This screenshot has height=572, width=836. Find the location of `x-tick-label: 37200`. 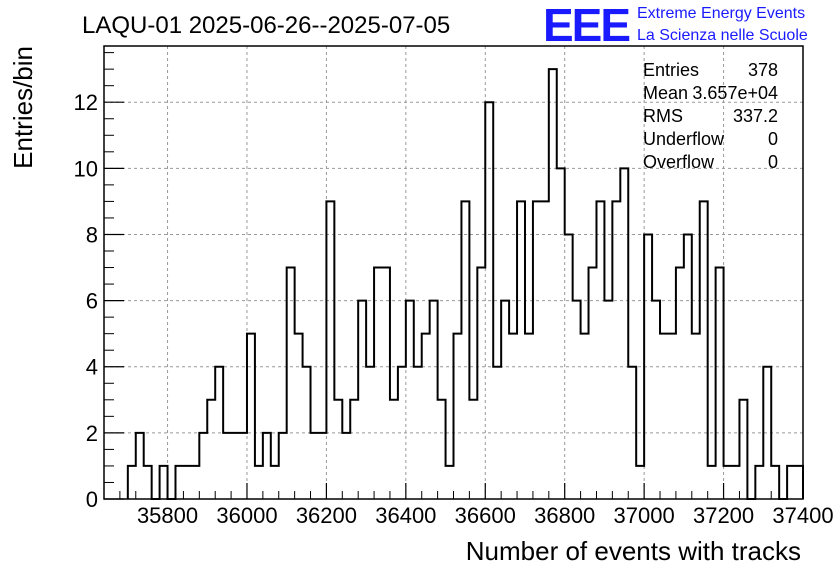

x-tick-label: 37200 is located at coordinates (723, 515).